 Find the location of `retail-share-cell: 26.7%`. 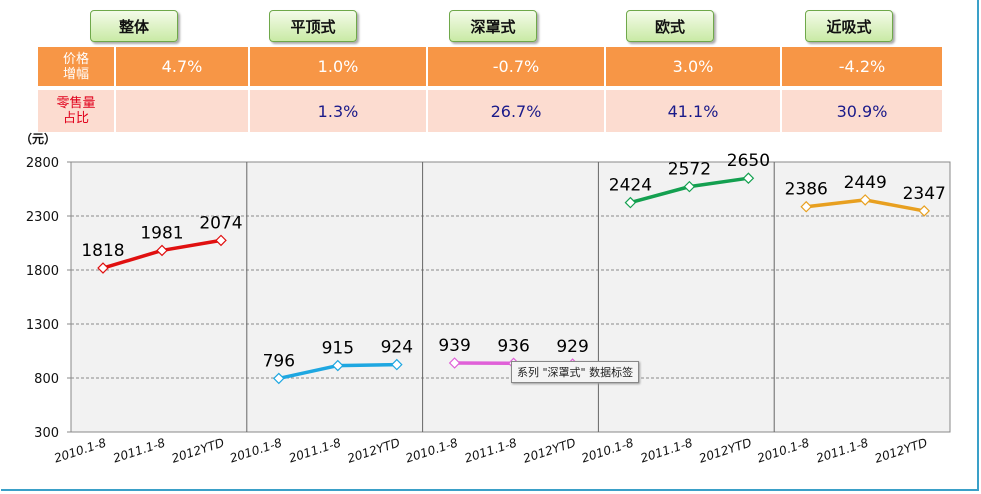

retail-share-cell: 26.7% is located at coordinates (515, 111).